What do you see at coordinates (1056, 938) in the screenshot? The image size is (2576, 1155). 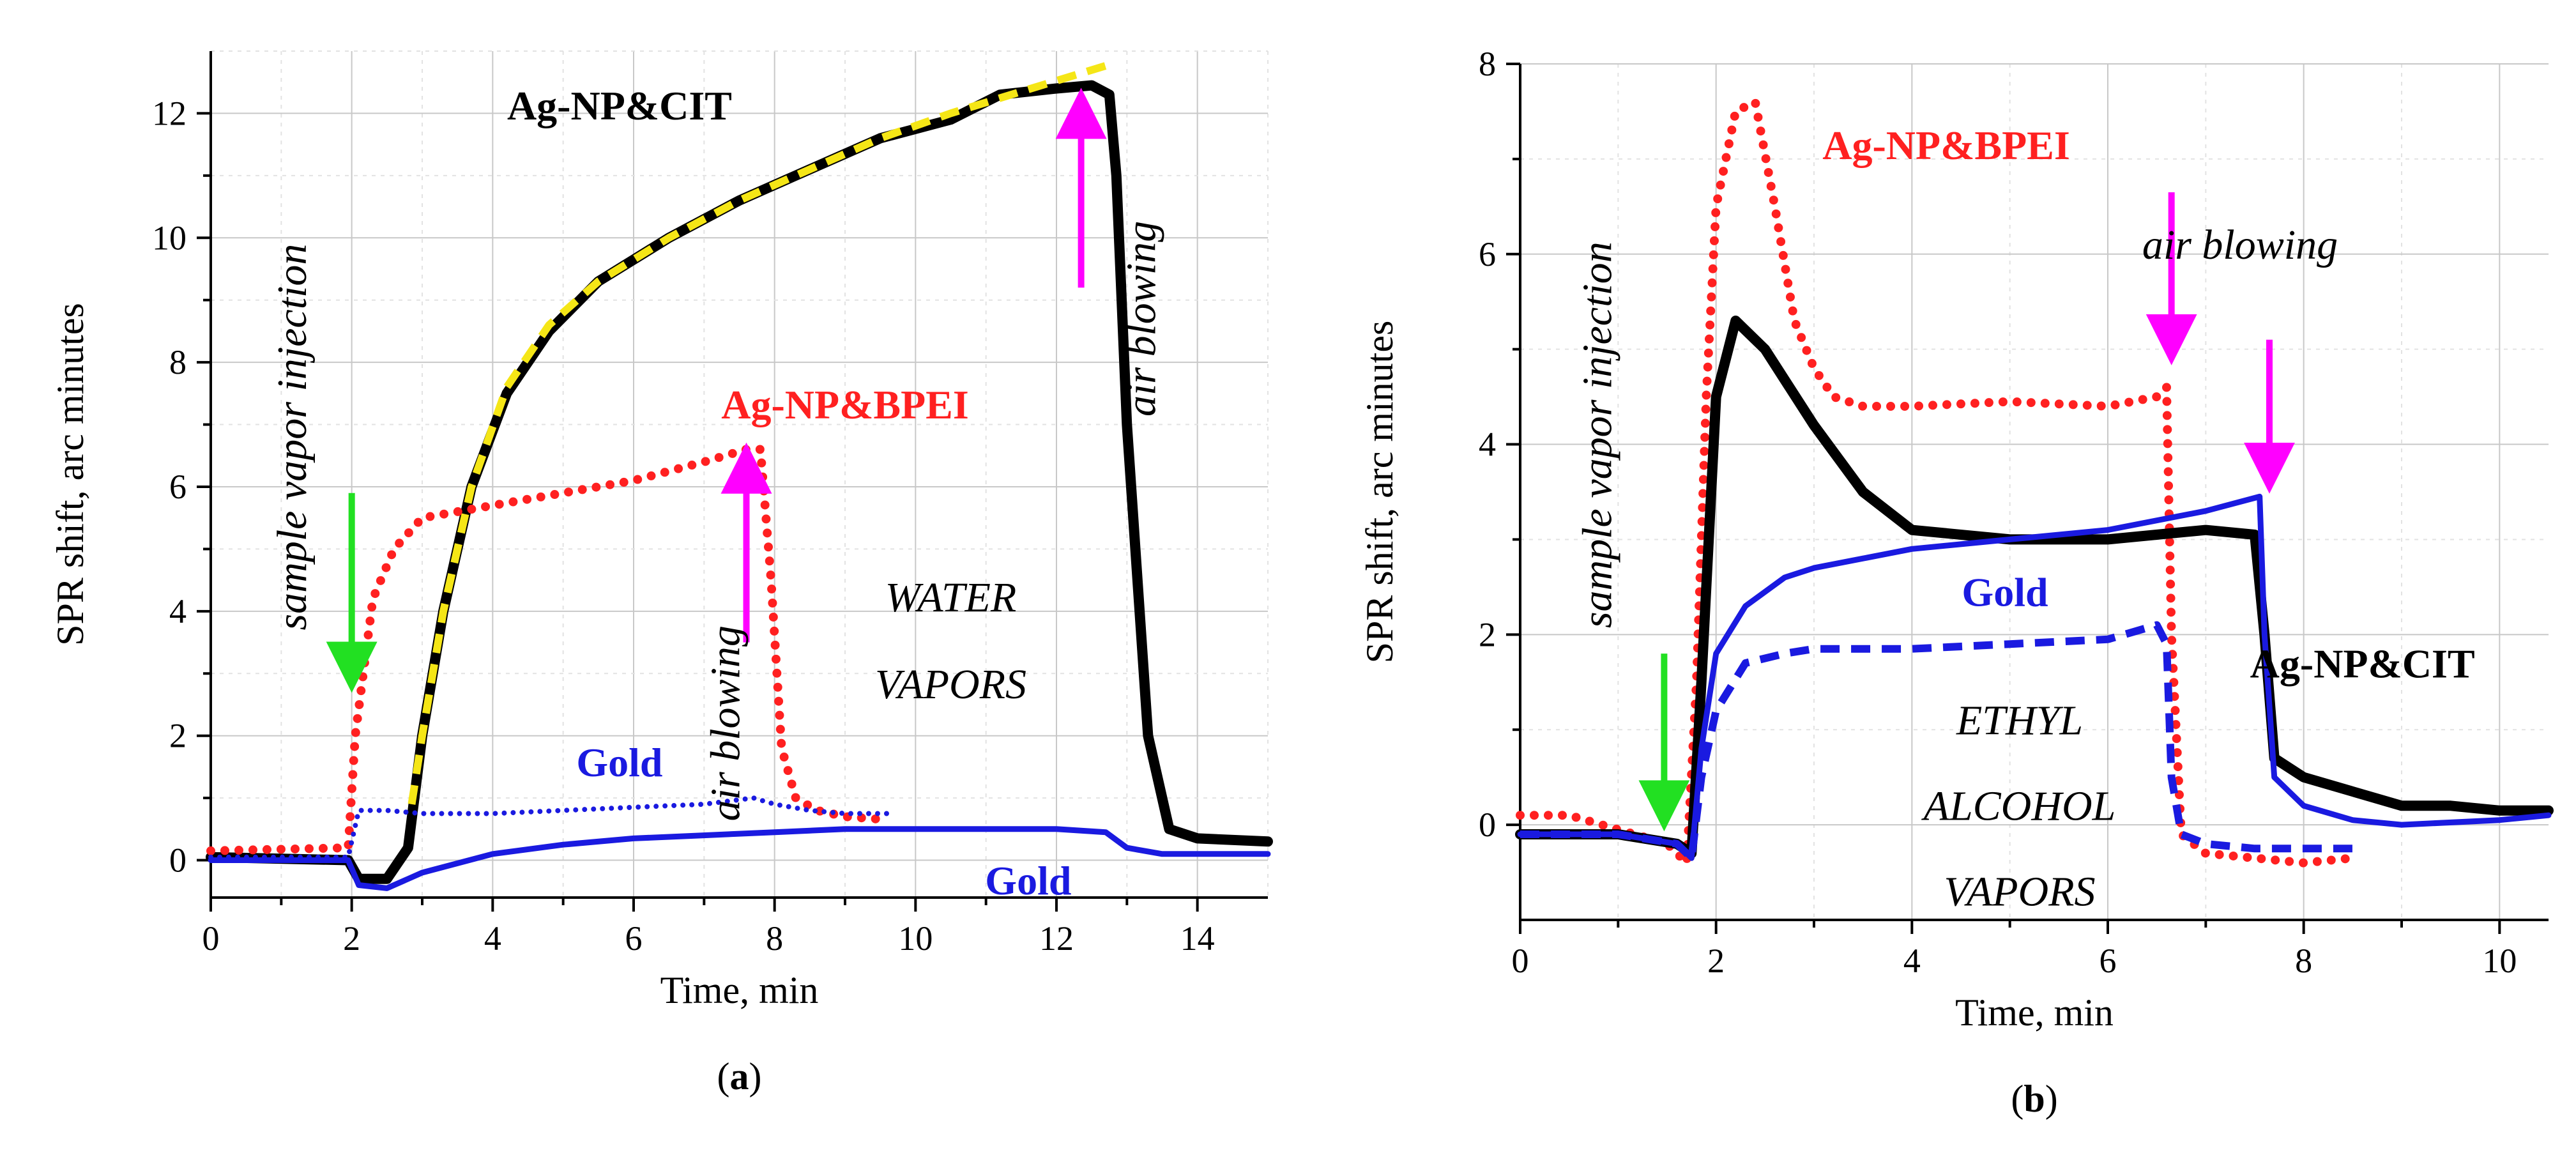 I see `x-tick-label: 12` at bounding box center [1056, 938].